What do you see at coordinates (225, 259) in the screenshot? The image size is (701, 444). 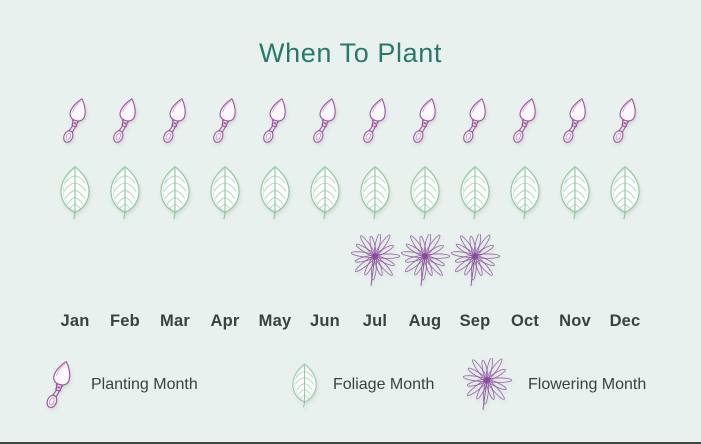 I see `cell-flower-apr` at bounding box center [225, 259].